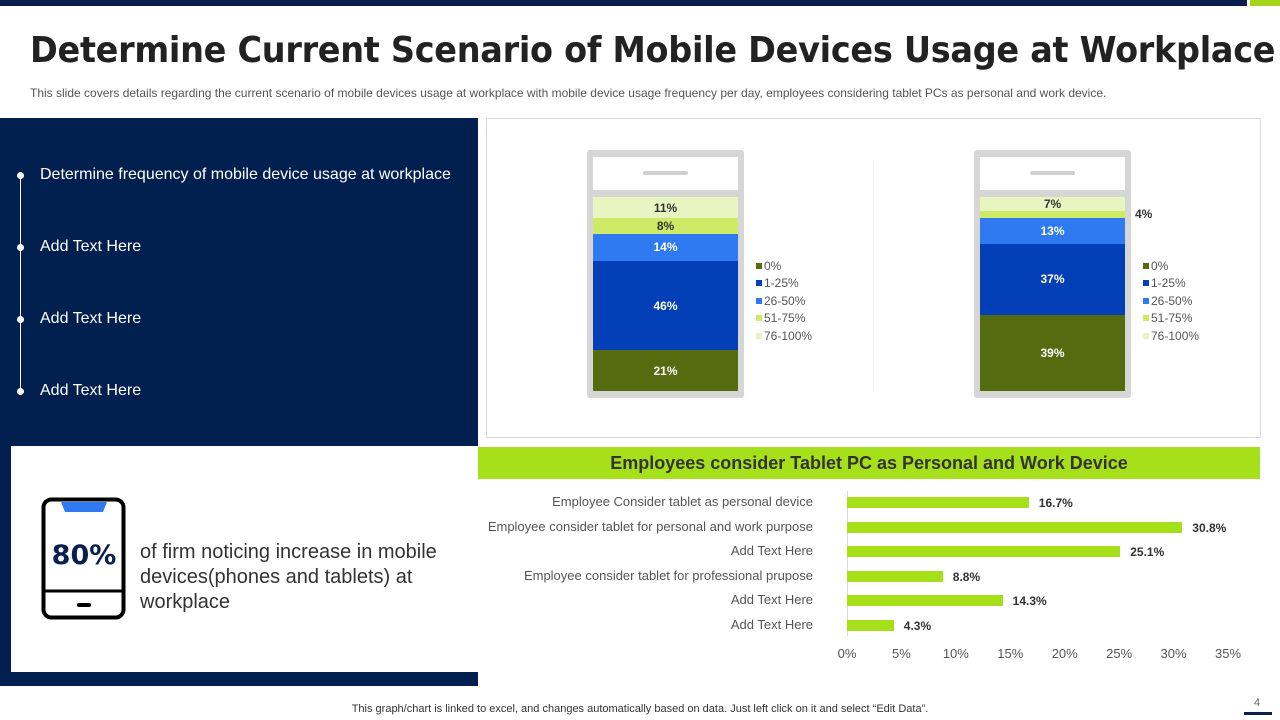 This screenshot has width=1280, height=720. I want to click on data-label-0%: 21%, so click(665, 370).